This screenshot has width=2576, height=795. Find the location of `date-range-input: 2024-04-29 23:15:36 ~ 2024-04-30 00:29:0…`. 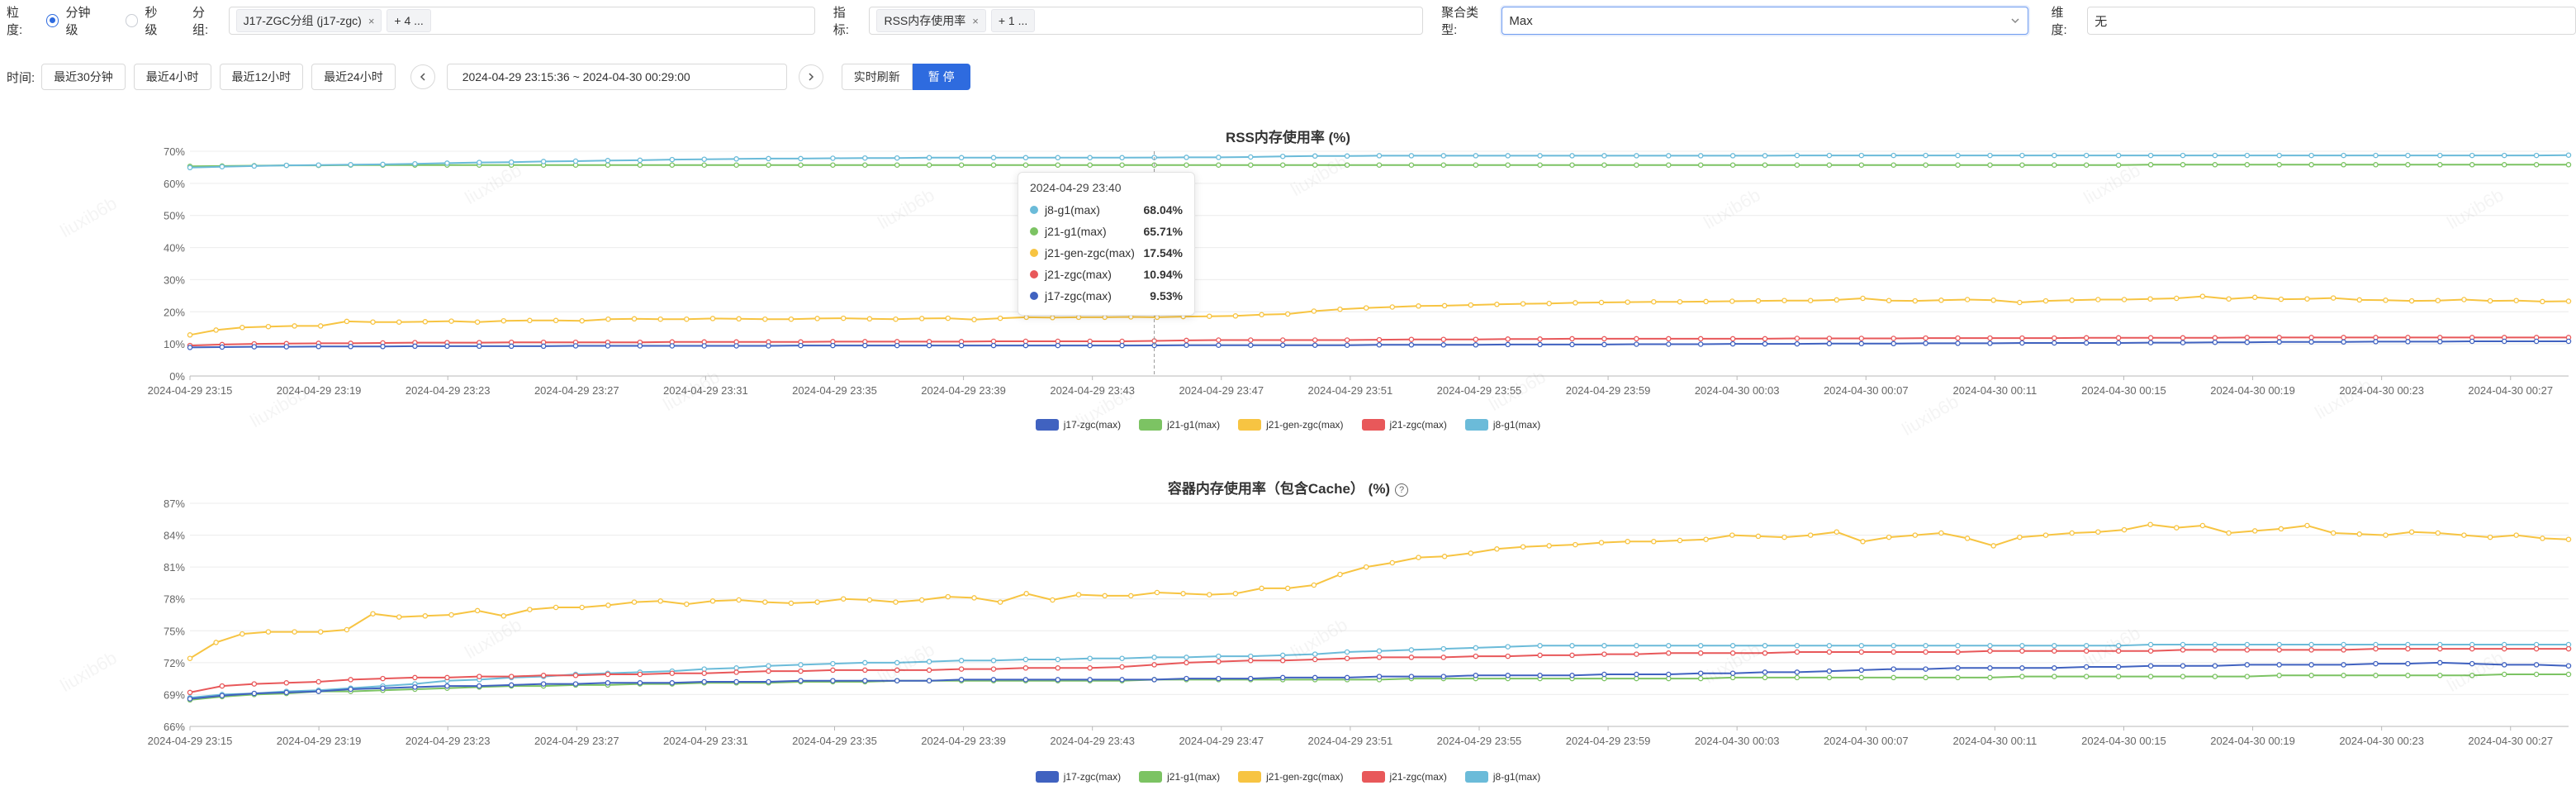

date-range-input: 2024-04-29 23:15:36 ~ 2024-04-30 00:29:0… is located at coordinates (616, 77).